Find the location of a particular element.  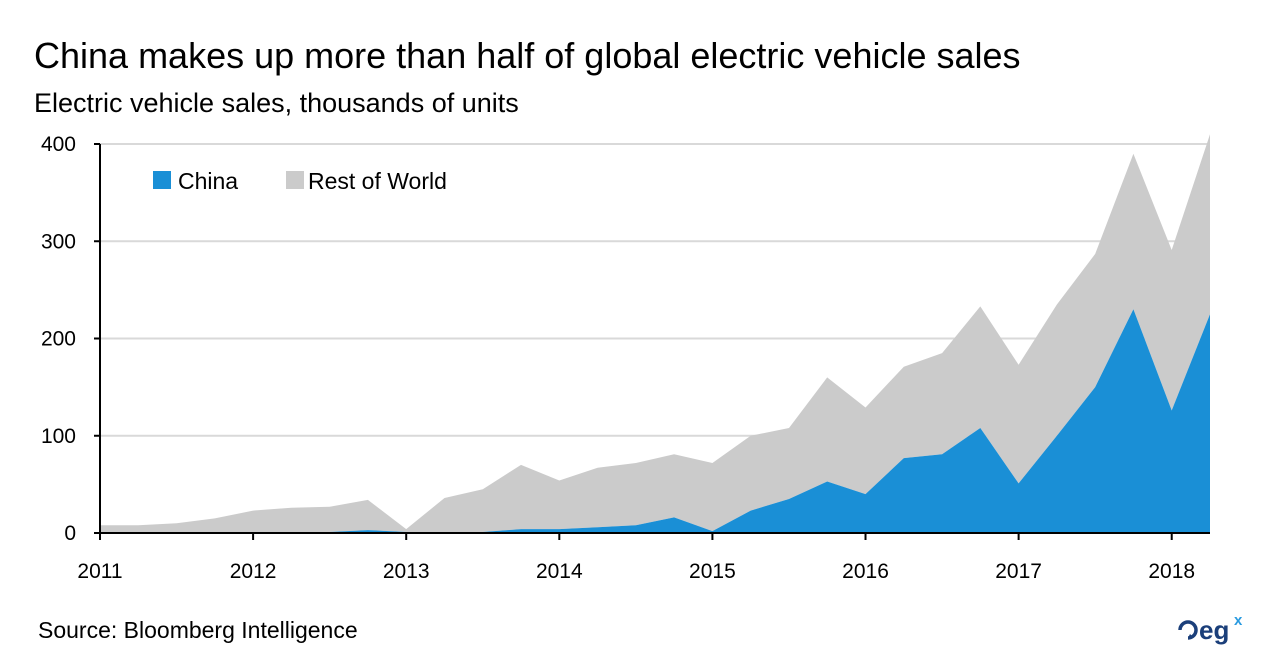

legend-rest-of-world-label: Rest of World is located at coordinates (377, 181).